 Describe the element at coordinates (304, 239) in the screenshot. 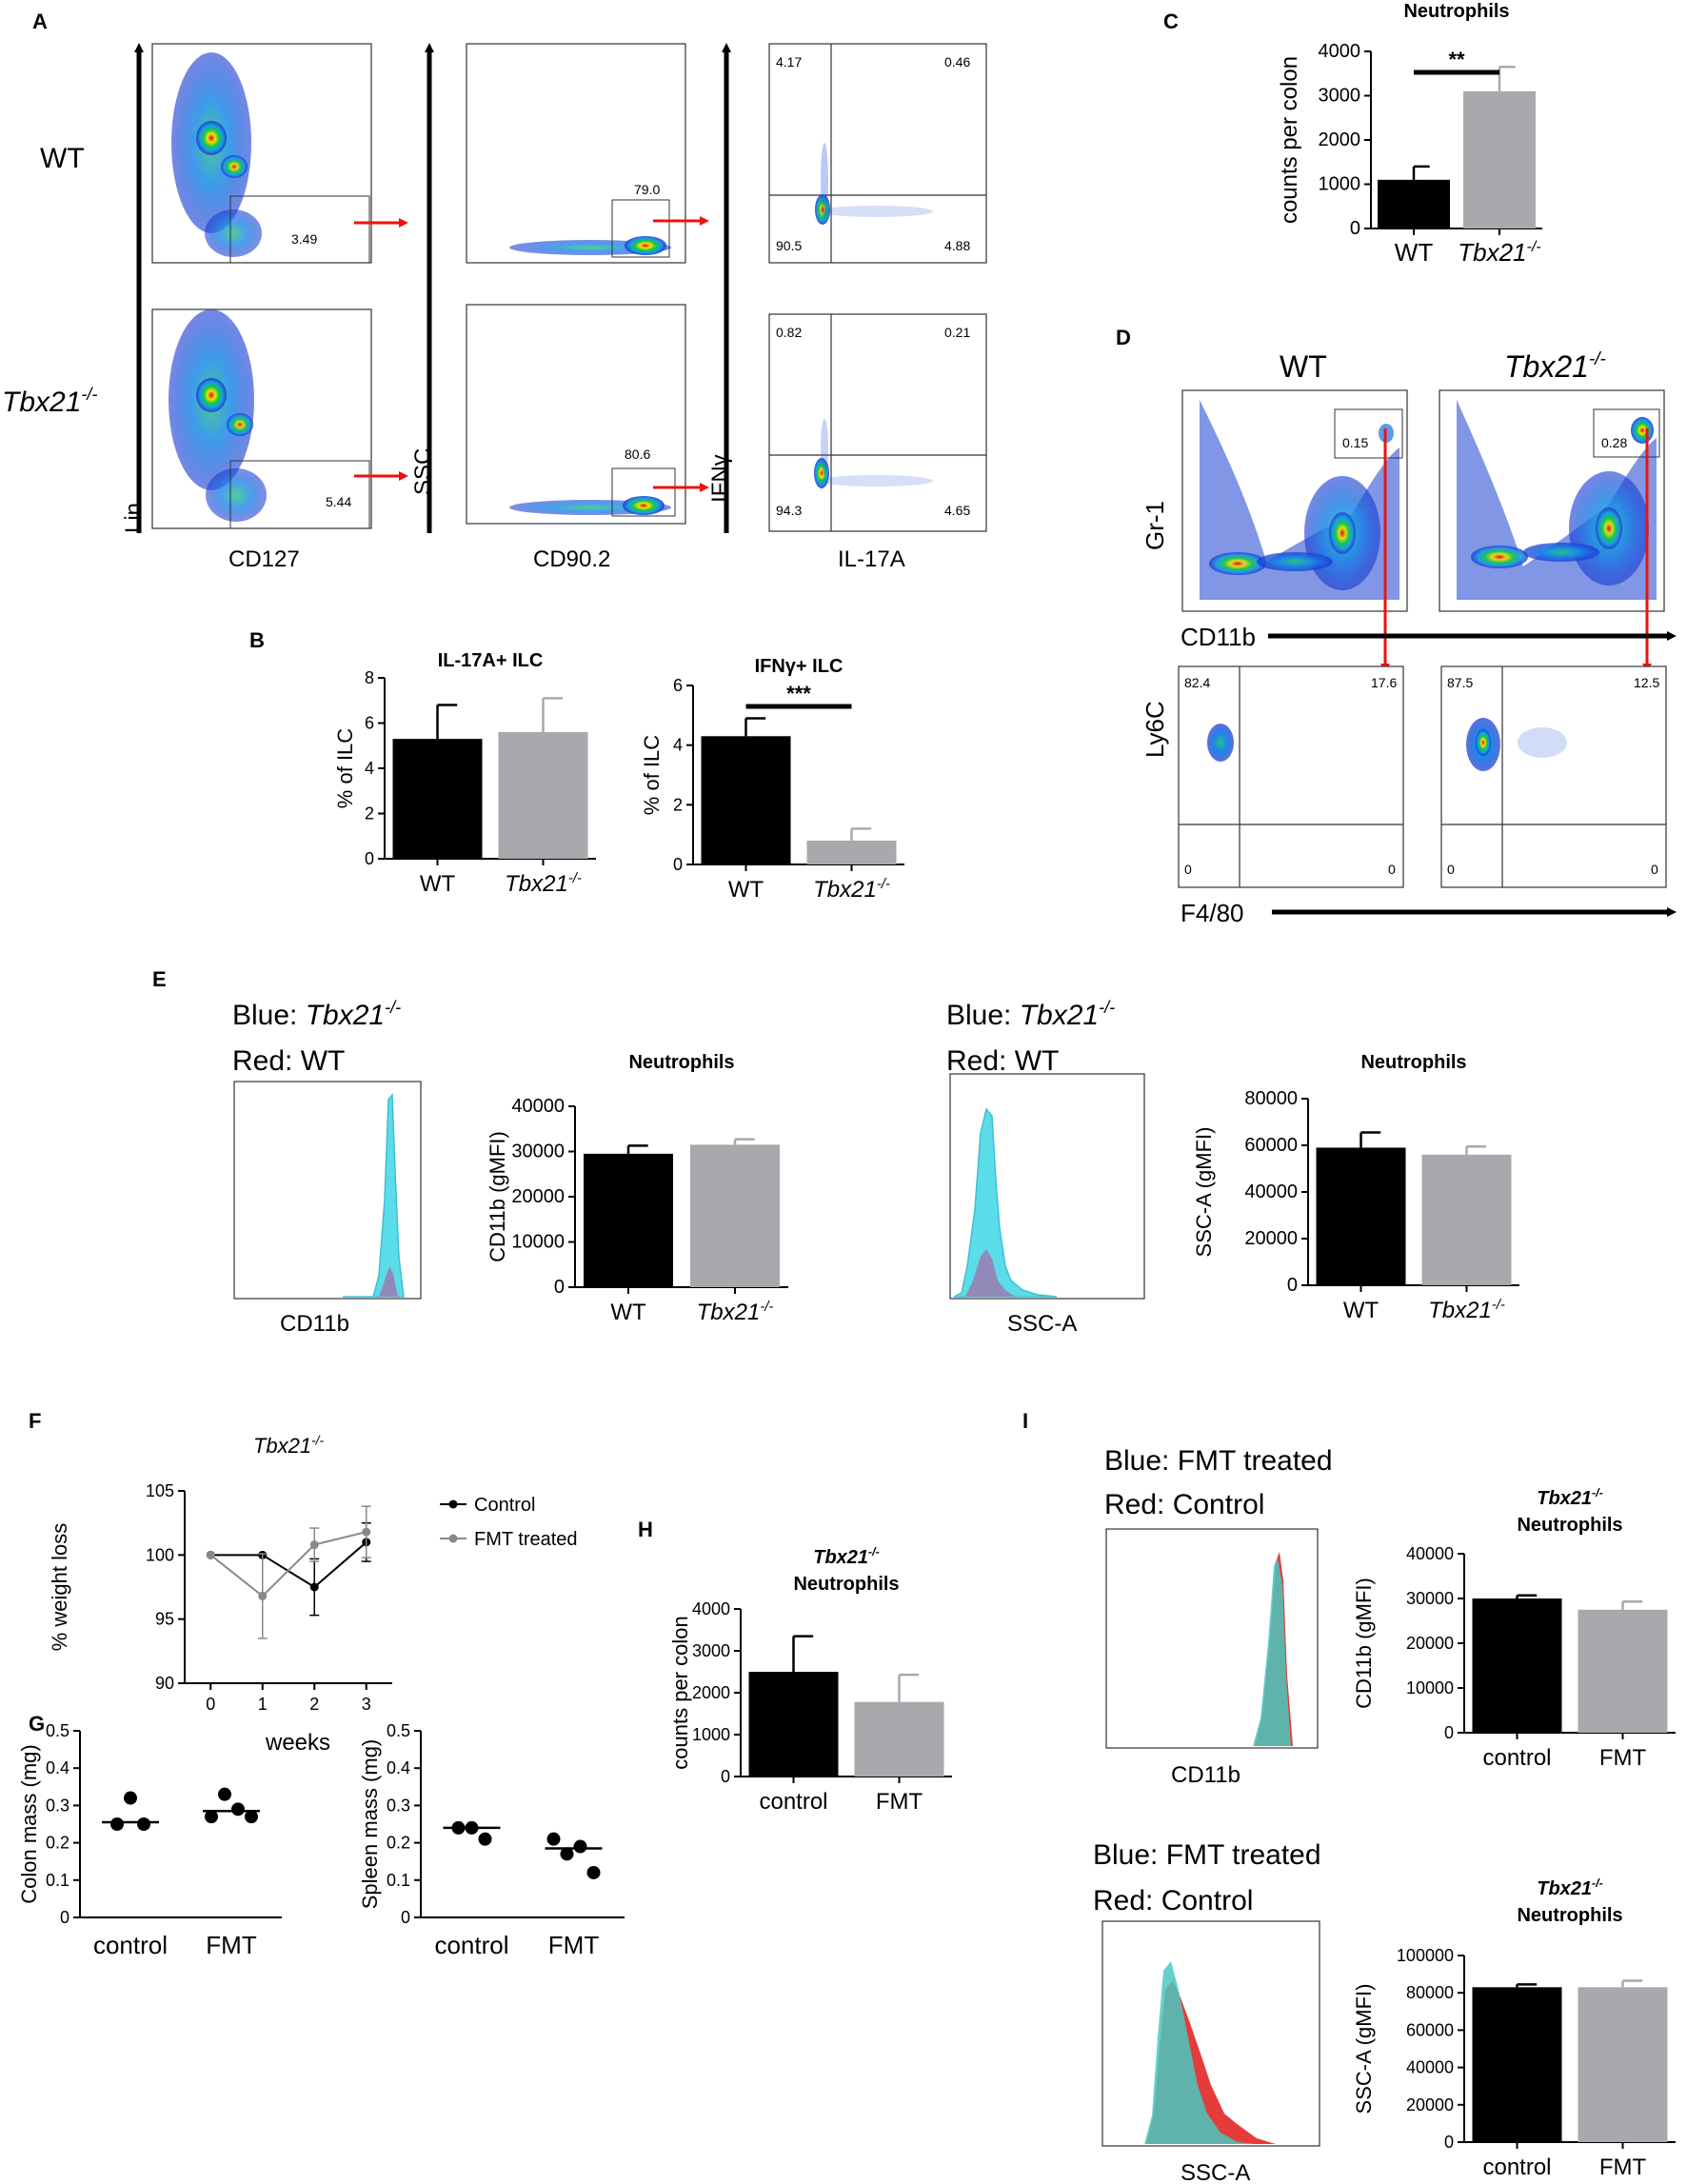

I see `gate-wt-cd127: 3.49` at that location.